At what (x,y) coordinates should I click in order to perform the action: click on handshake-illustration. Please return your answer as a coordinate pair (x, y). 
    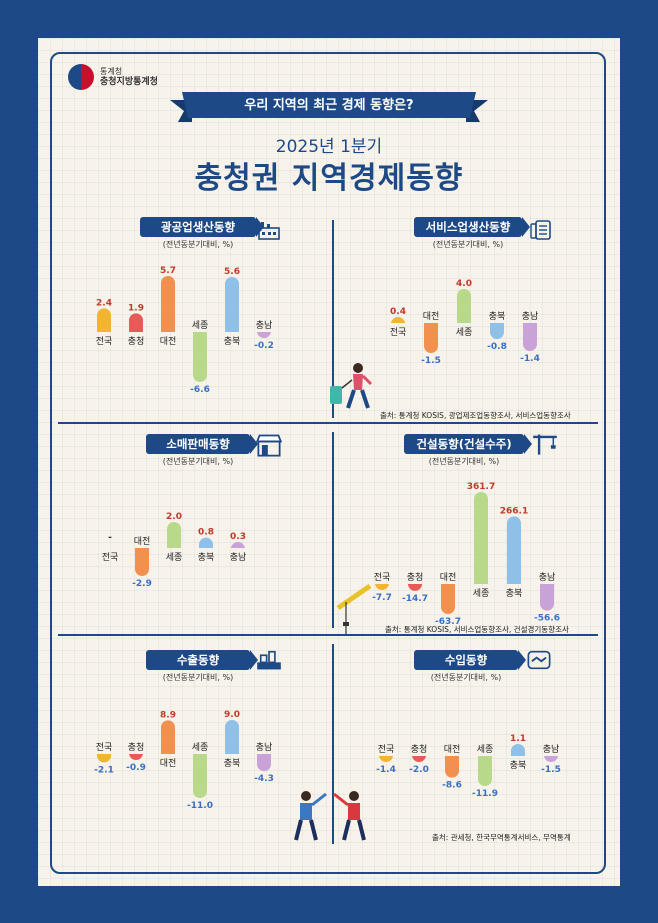
    Looking at the image, I should click on (330, 816).